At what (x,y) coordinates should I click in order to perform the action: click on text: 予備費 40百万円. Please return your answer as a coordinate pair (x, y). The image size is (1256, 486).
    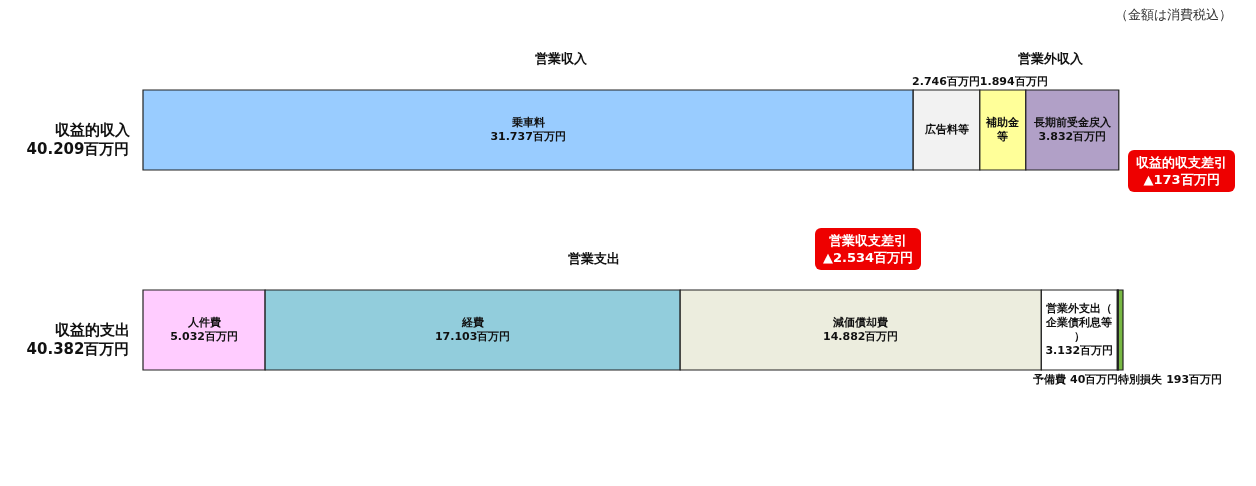
    Looking at the image, I should click on (1076, 379).